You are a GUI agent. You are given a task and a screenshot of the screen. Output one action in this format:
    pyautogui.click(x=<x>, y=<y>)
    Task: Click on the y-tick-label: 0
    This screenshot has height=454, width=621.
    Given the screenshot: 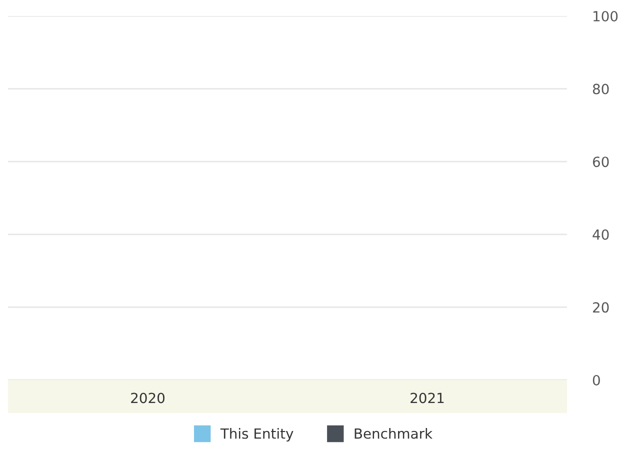 What is the action you would take?
    pyautogui.click(x=596, y=380)
    